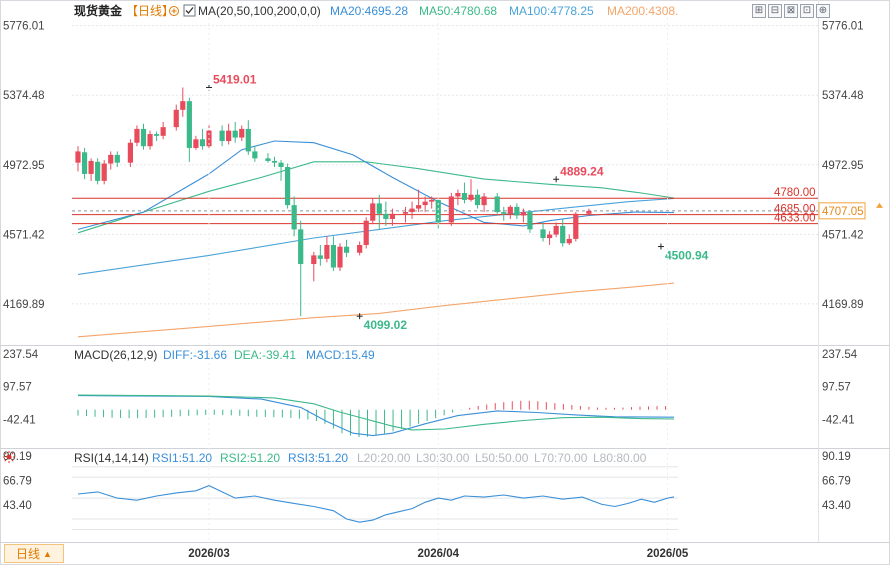 Image resolution: width=890 pixels, height=565 pixels. I want to click on time-axis-label: 2026/04, so click(438, 554).